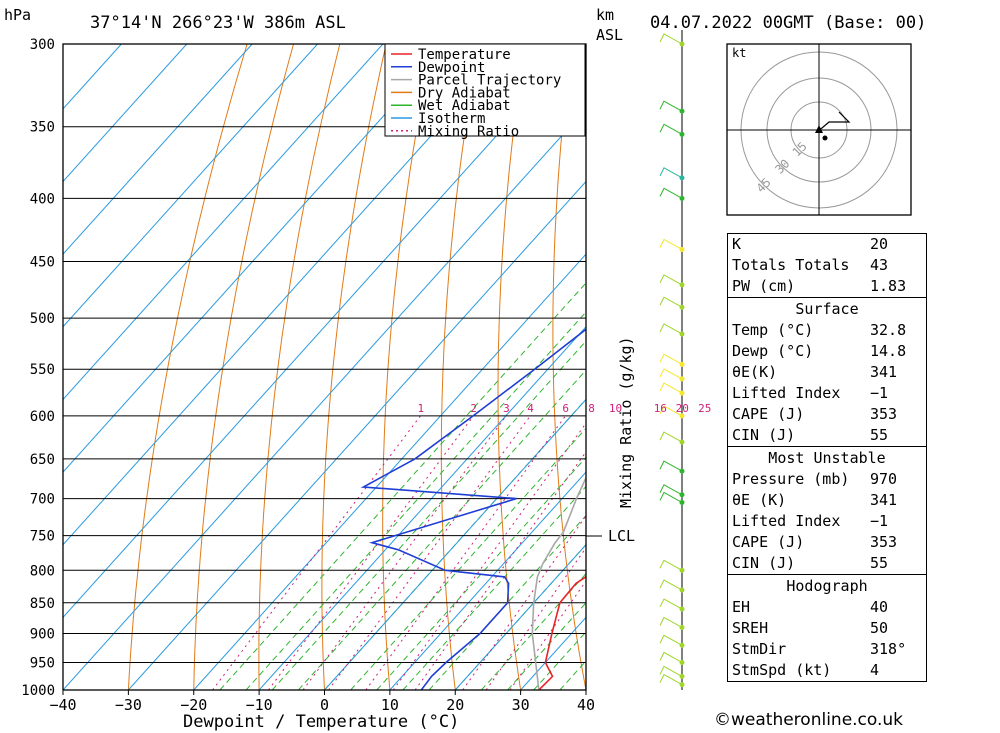 Image resolution: width=1000 pixels, height=733 pixels. Describe the element at coordinates (888, 351) in the screenshot. I see `stat-value: 14.8` at that location.